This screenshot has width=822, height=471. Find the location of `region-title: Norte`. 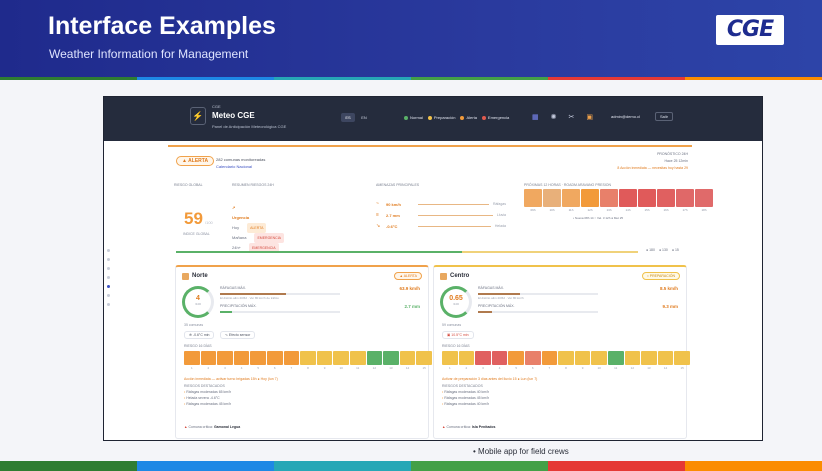

region-title: Norte is located at coordinates (200, 276).